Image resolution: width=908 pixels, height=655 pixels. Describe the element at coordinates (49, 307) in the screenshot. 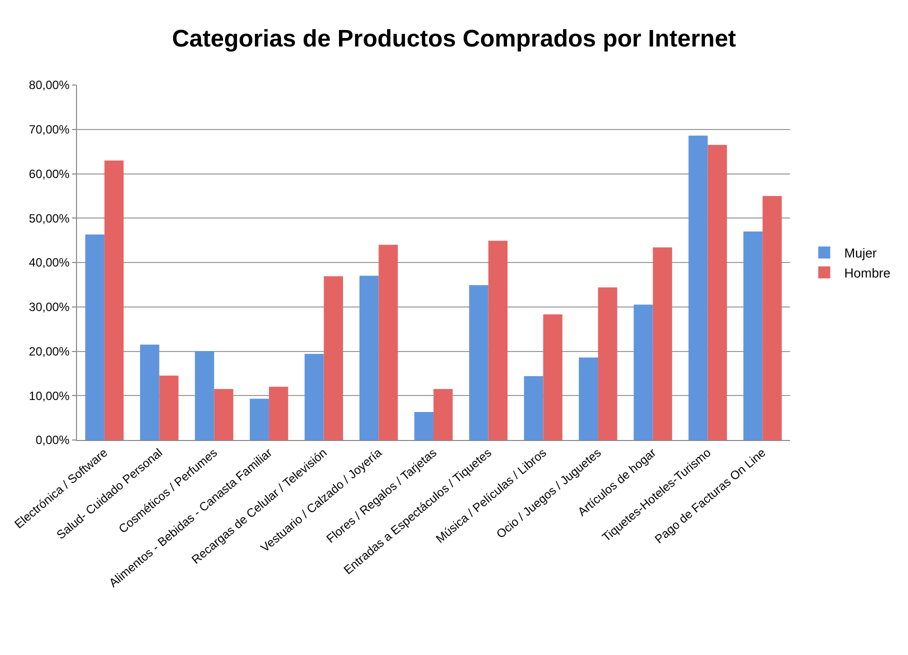

I see `y-tick-label: 30,00%` at that location.